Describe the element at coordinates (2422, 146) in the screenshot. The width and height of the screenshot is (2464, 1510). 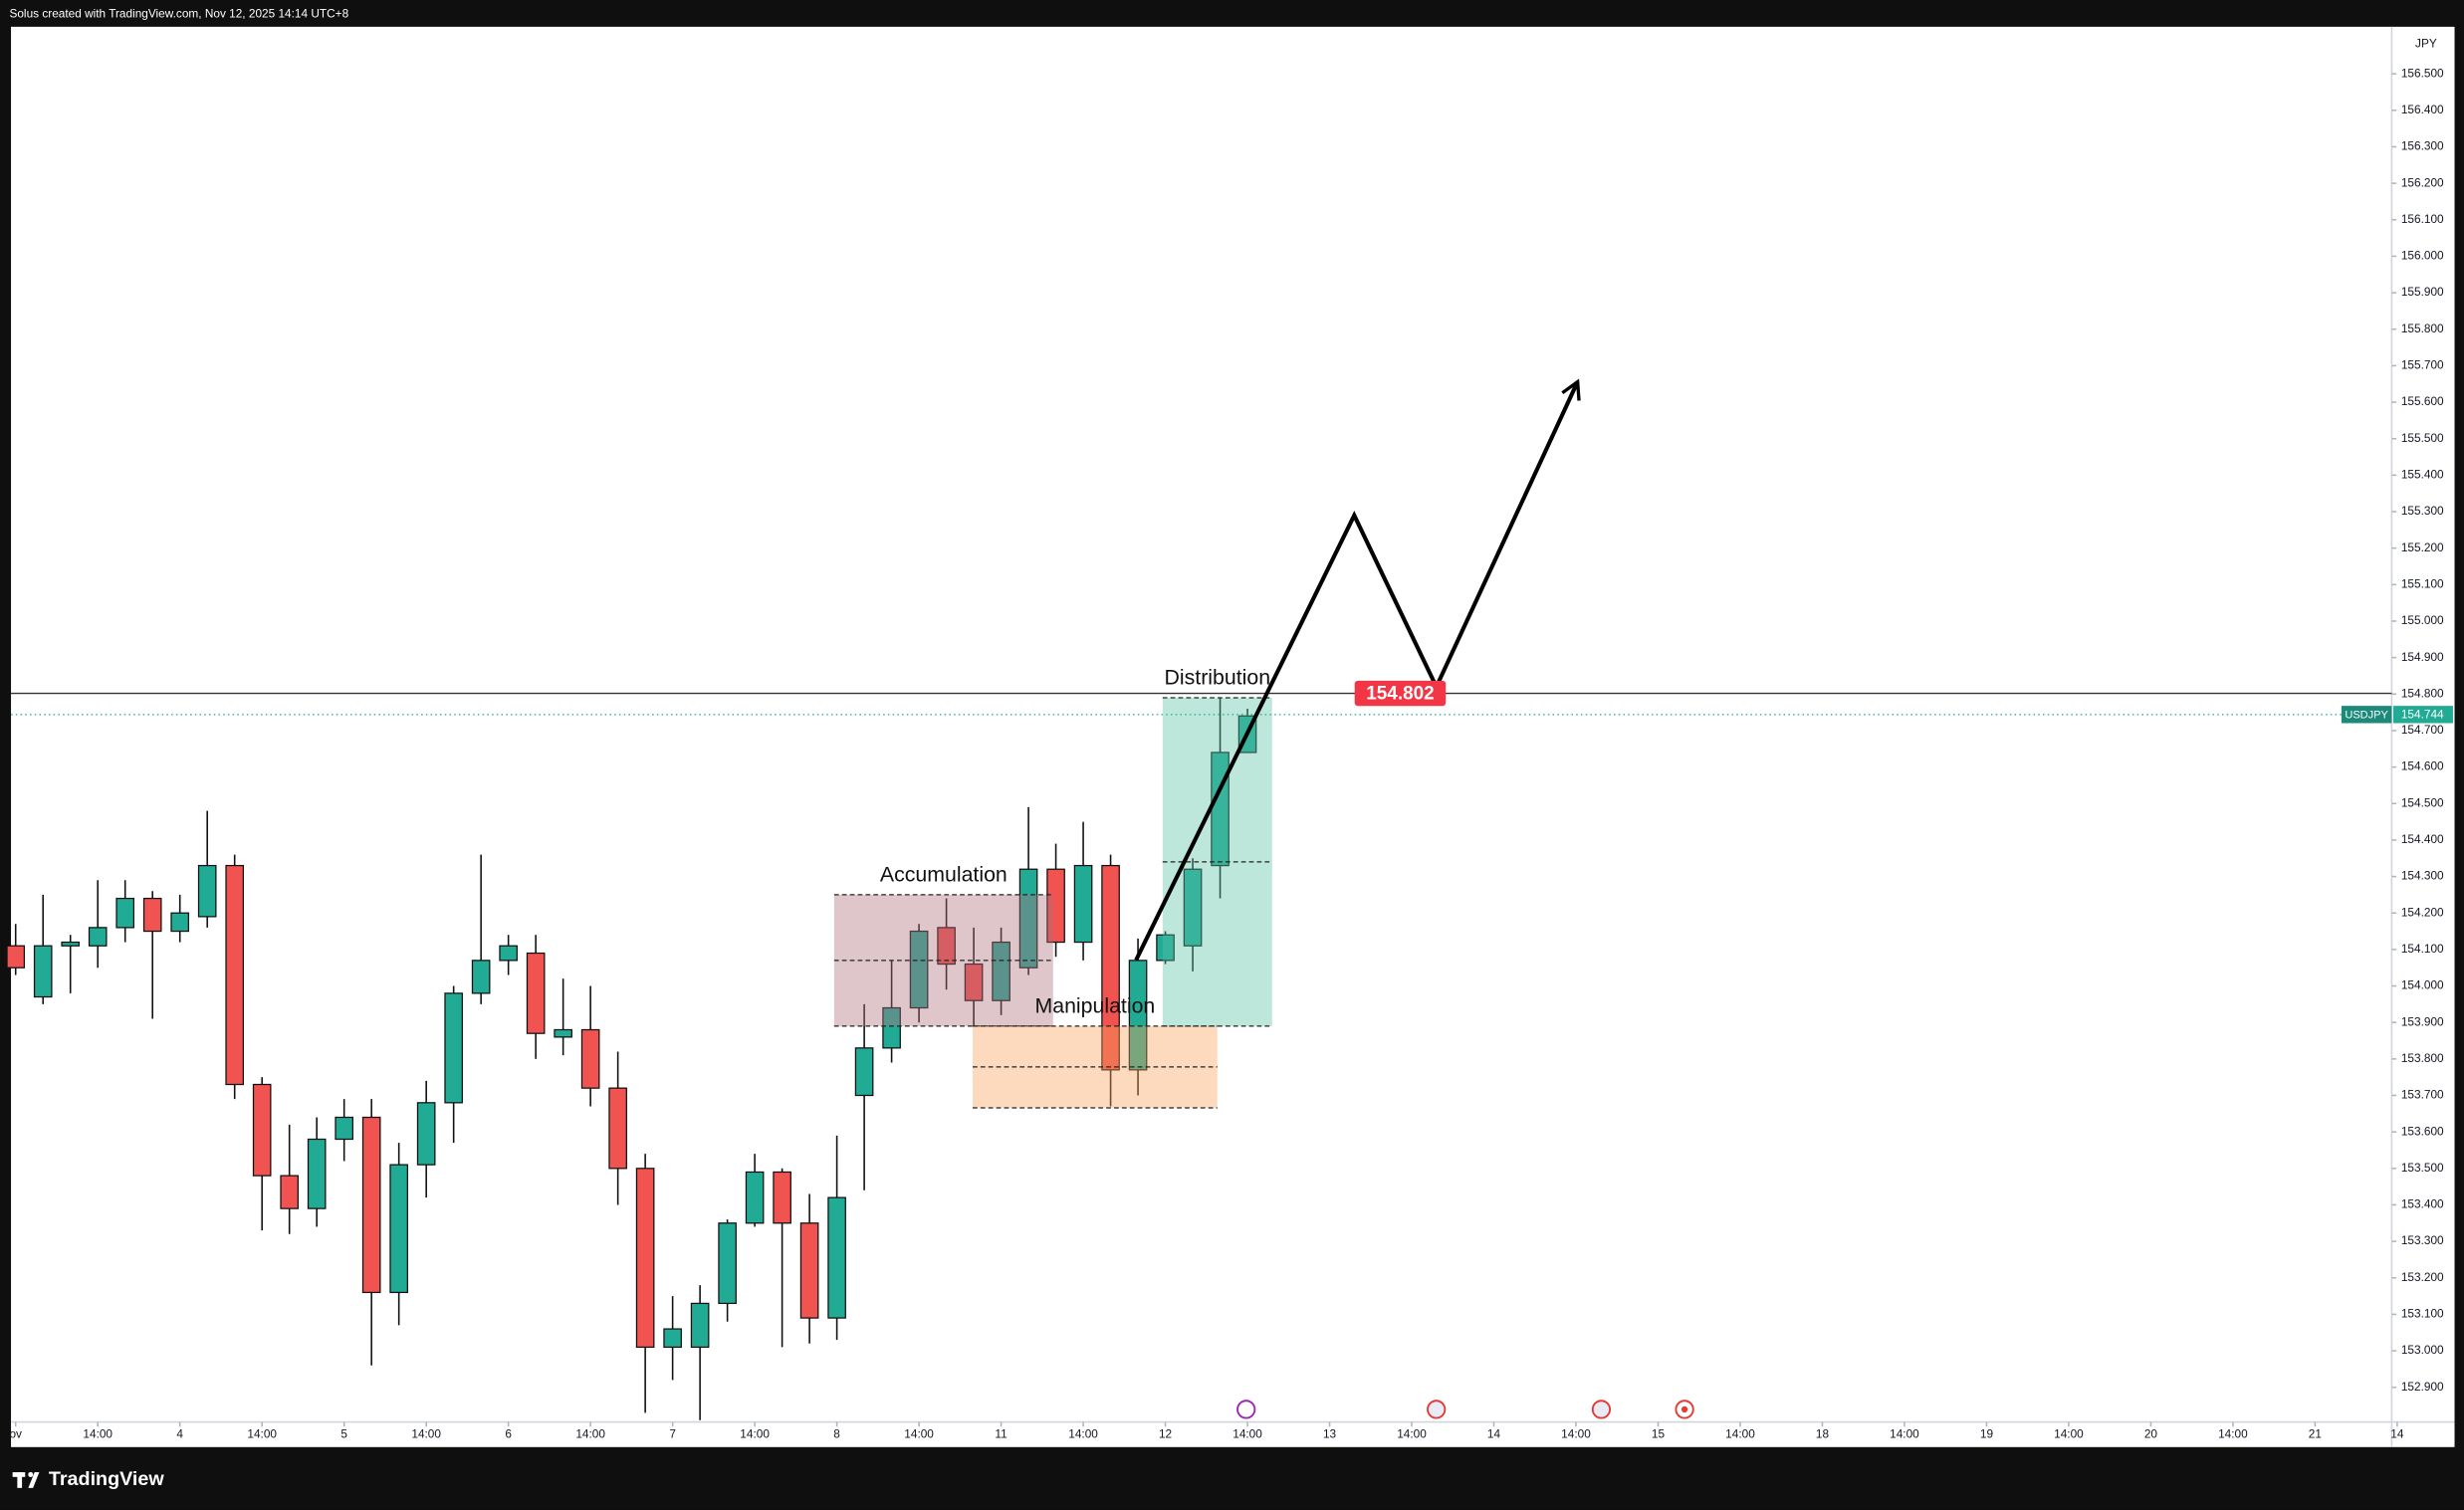
I see `y-tick-label: 156.300` at that location.